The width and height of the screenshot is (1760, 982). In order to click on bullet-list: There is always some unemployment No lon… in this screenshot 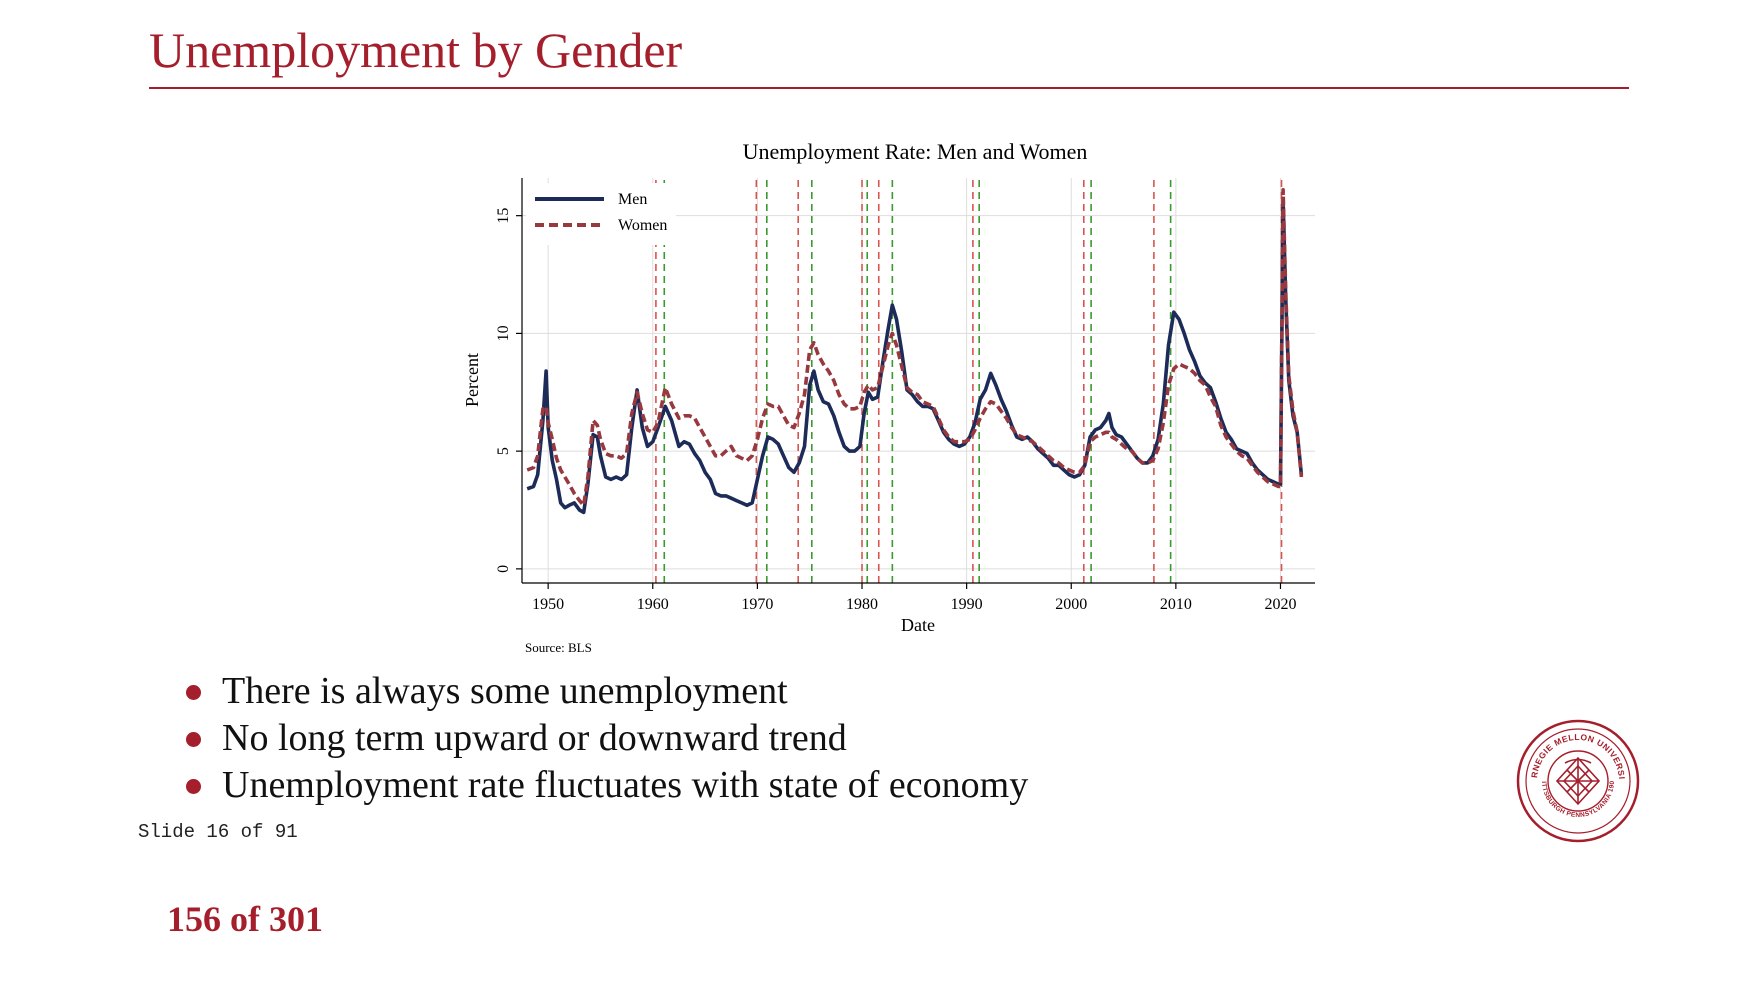, I will do `click(604, 738)`.